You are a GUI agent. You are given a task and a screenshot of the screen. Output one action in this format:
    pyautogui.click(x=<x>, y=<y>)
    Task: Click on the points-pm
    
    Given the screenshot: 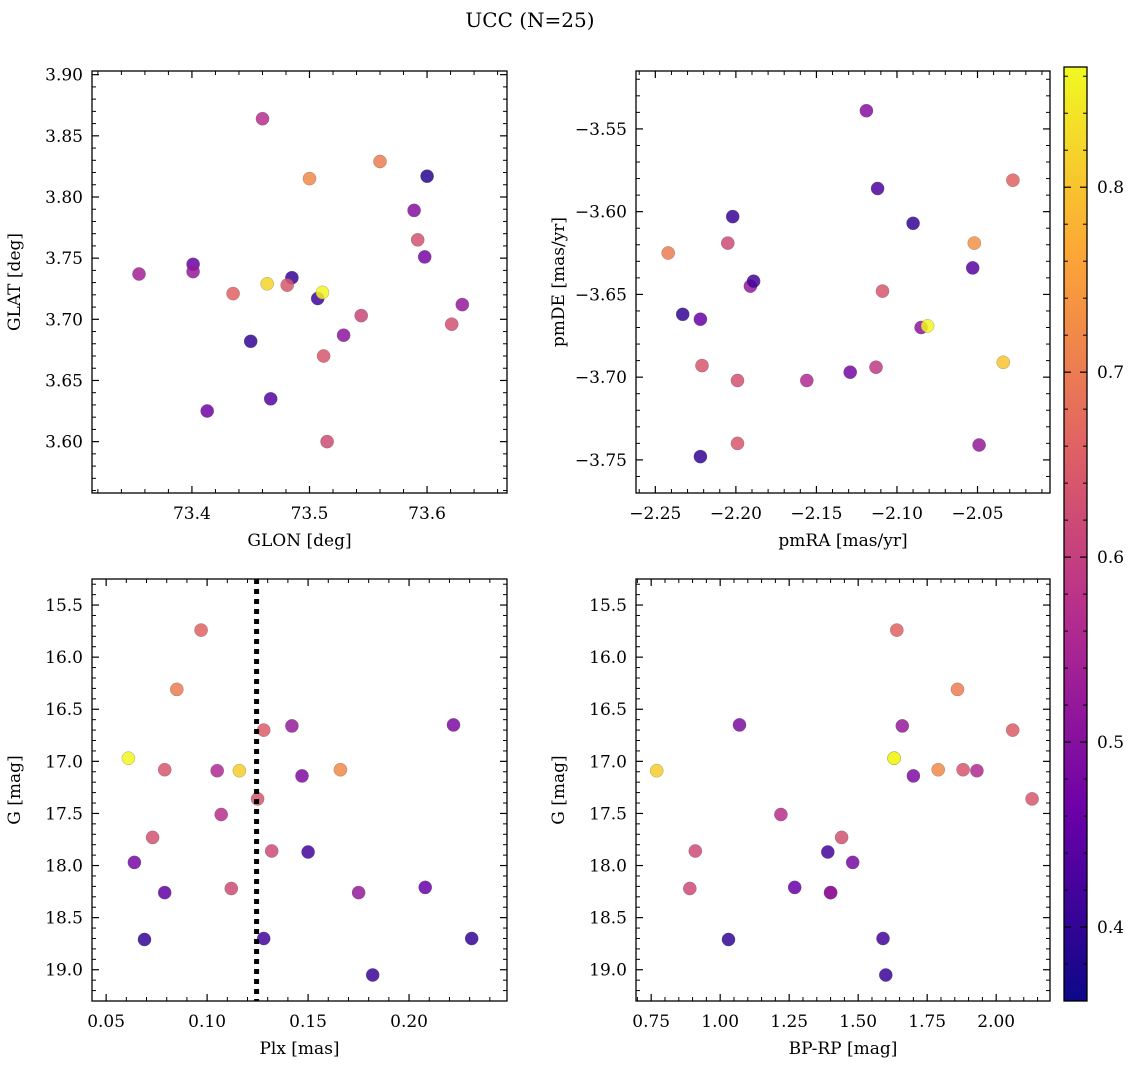 What is the action you would take?
    pyautogui.click(x=840, y=283)
    